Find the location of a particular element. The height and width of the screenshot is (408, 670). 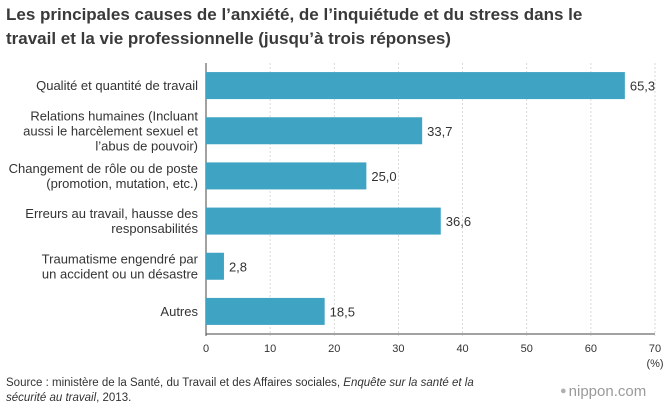

x-tick-label: 50 is located at coordinates (527, 349).